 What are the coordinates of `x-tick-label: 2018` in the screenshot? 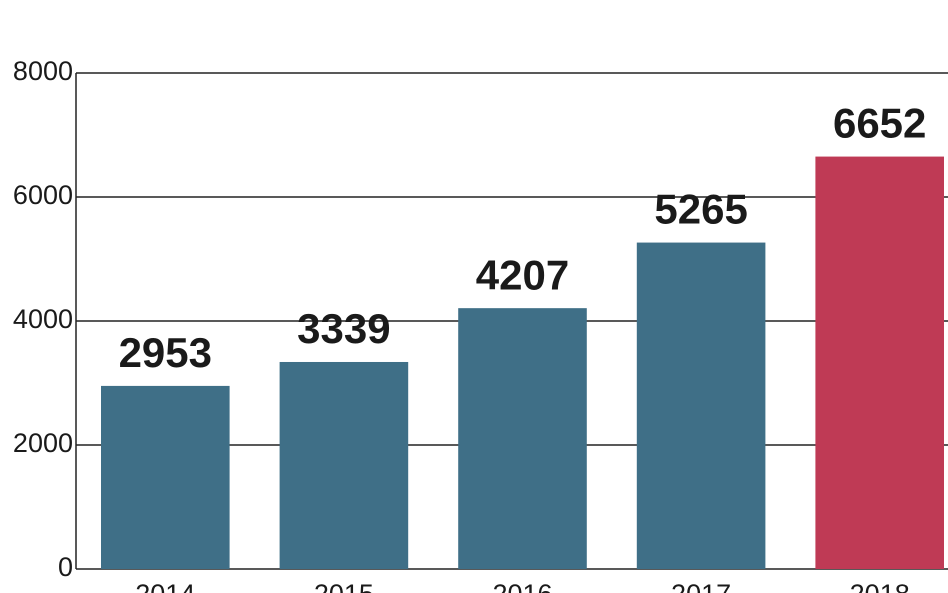 It's located at (880, 586).